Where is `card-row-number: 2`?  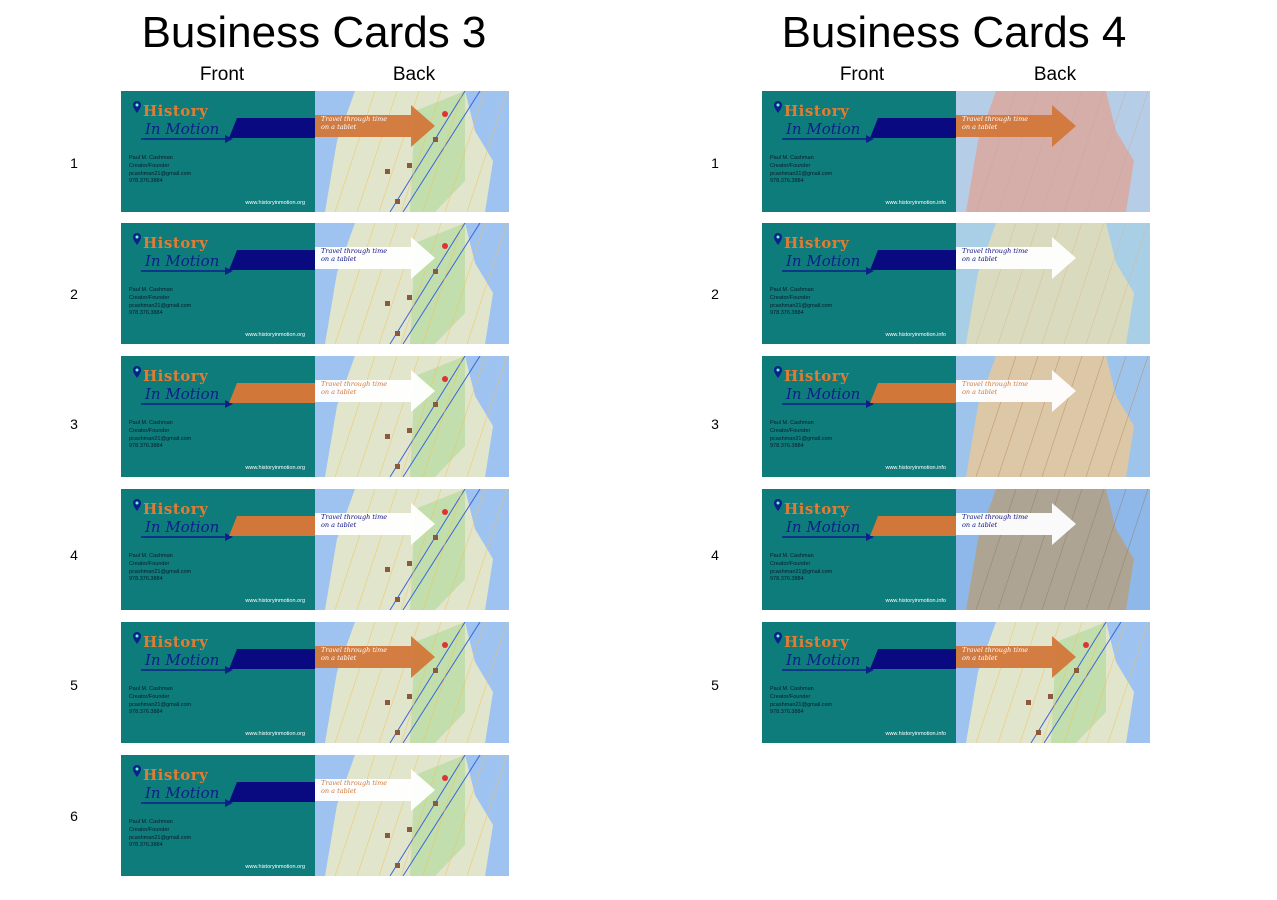
card-row-number: 2 is located at coordinates (74, 294).